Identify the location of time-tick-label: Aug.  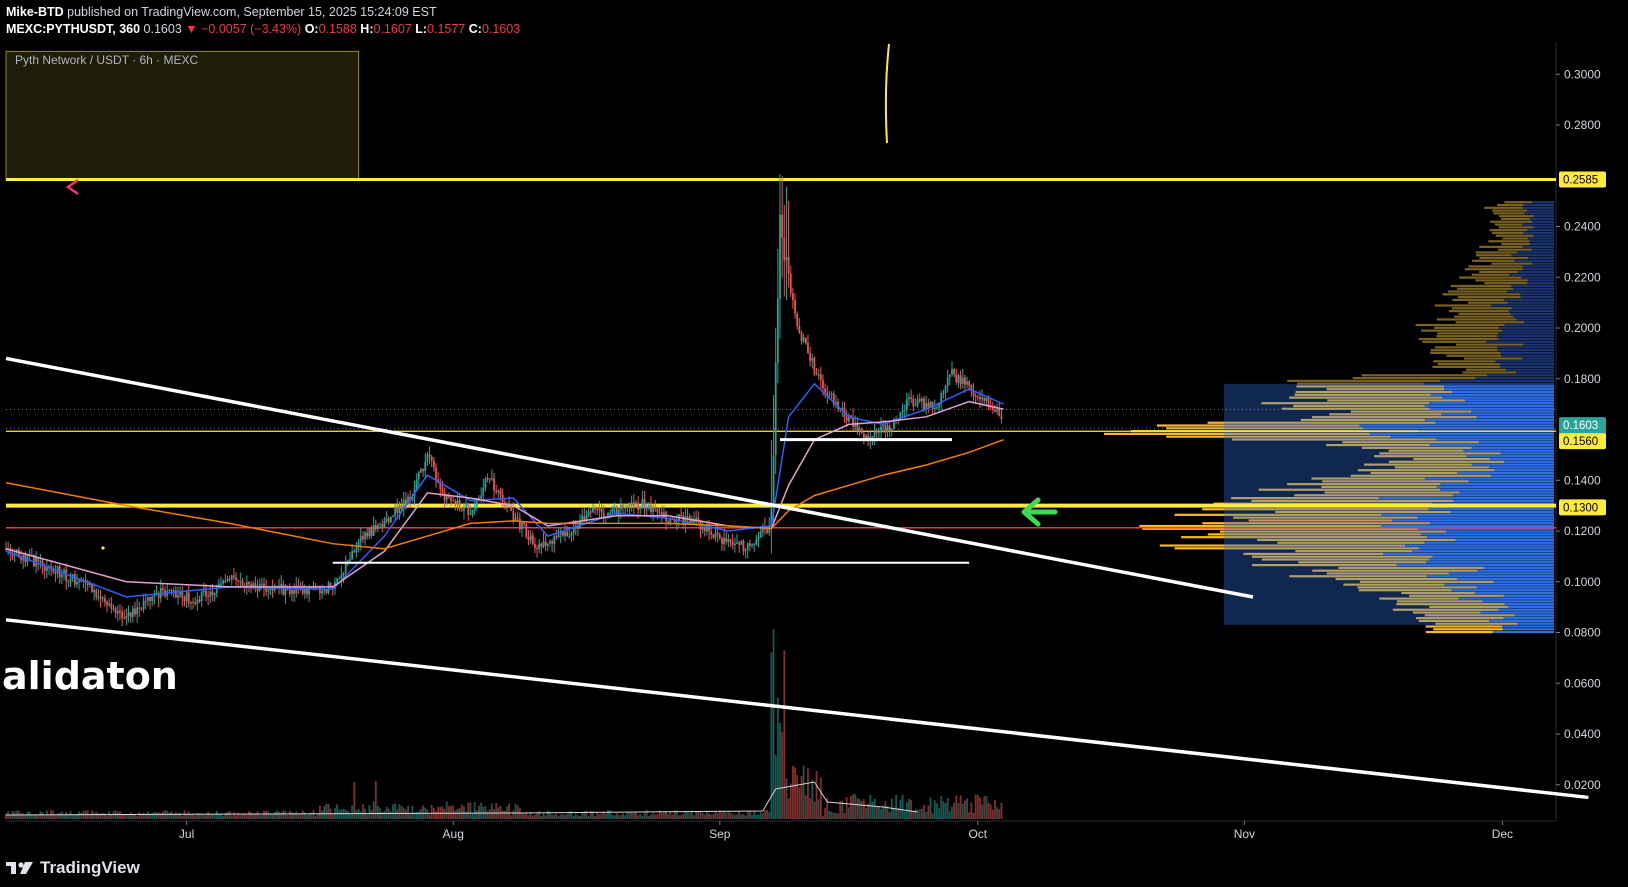
(453, 834).